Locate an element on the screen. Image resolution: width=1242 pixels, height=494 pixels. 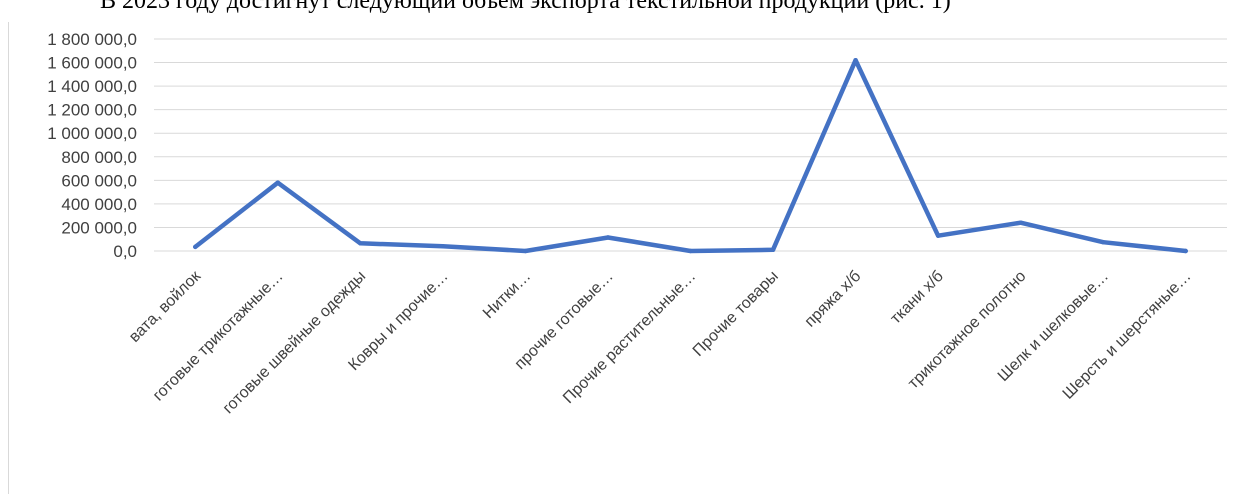
x-tick-label: ткани х/б is located at coordinates (917, 298).